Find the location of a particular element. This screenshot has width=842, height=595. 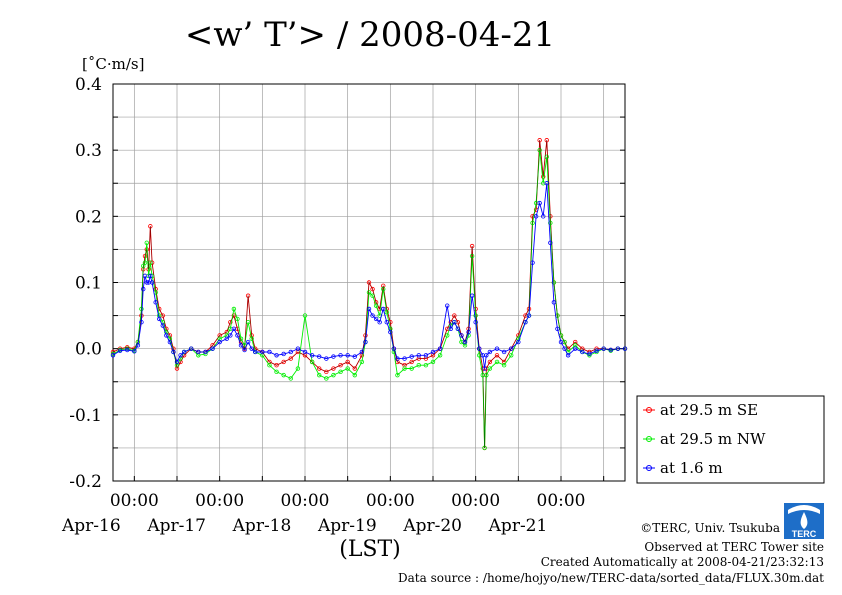

copyright-text: ©TERC, Univ. Tsukuba is located at coordinates (710, 528).